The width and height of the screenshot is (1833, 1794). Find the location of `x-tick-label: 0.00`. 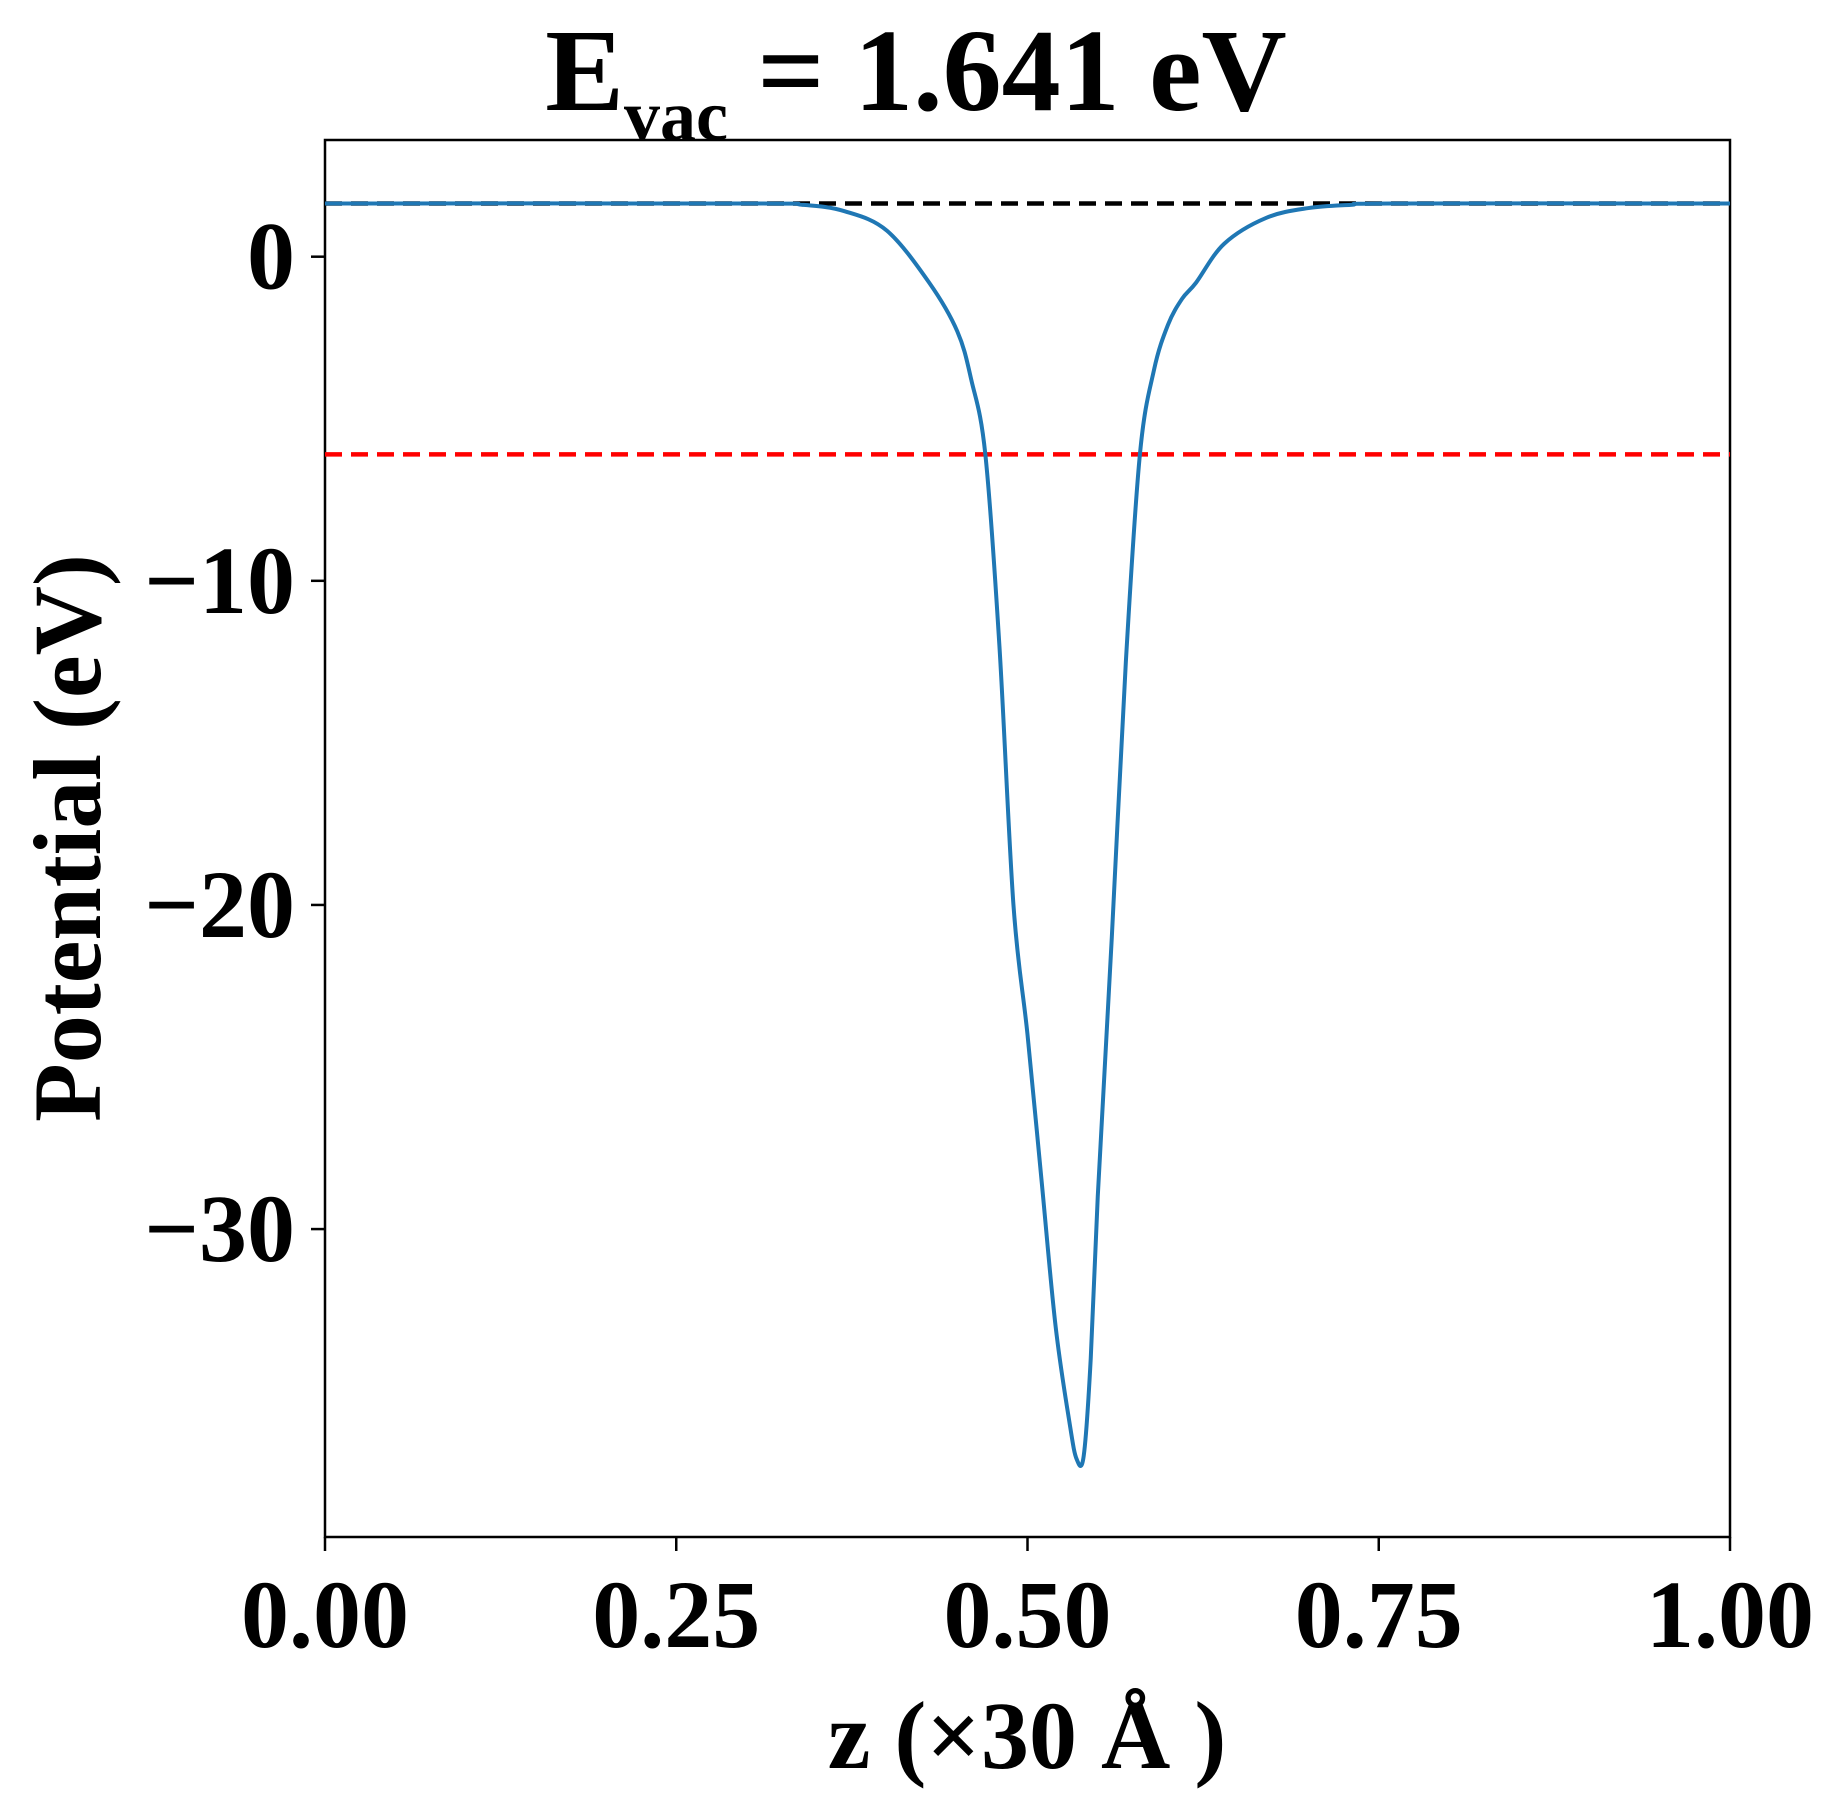

x-tick-label: 0.00 is located at coordinates (325, 1614).